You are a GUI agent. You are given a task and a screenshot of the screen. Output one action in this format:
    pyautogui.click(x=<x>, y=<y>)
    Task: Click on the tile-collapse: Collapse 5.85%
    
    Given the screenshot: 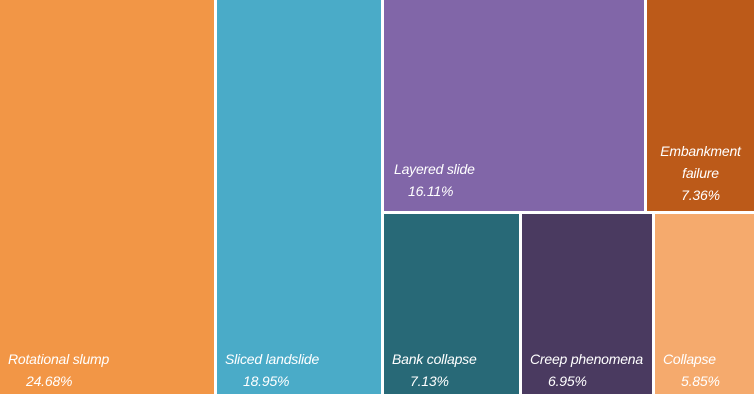 What is the action you would take?
    pyautogui.click(x=704, y=304)
    